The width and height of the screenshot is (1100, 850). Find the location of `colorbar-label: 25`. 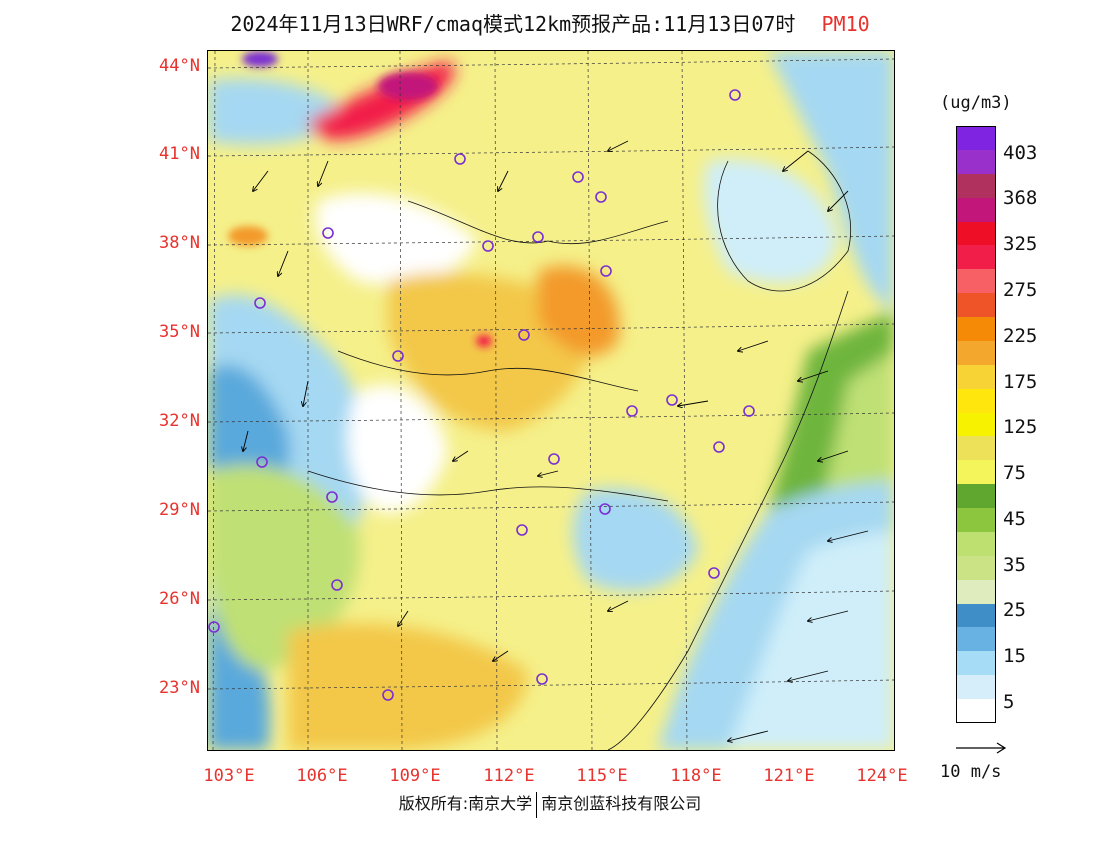

colorbar-label: 25 is located at coordinates (1014, 610).